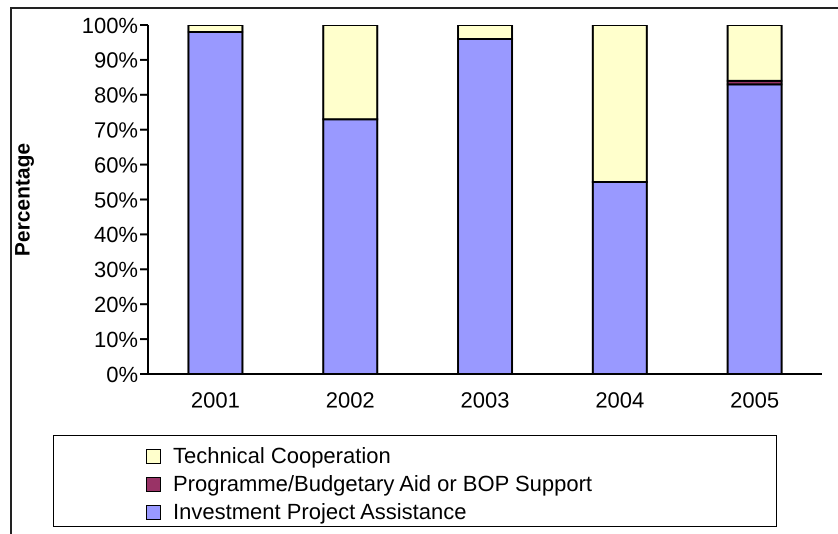  I want to click on y-tick-label: 80%, so click(116, 95).